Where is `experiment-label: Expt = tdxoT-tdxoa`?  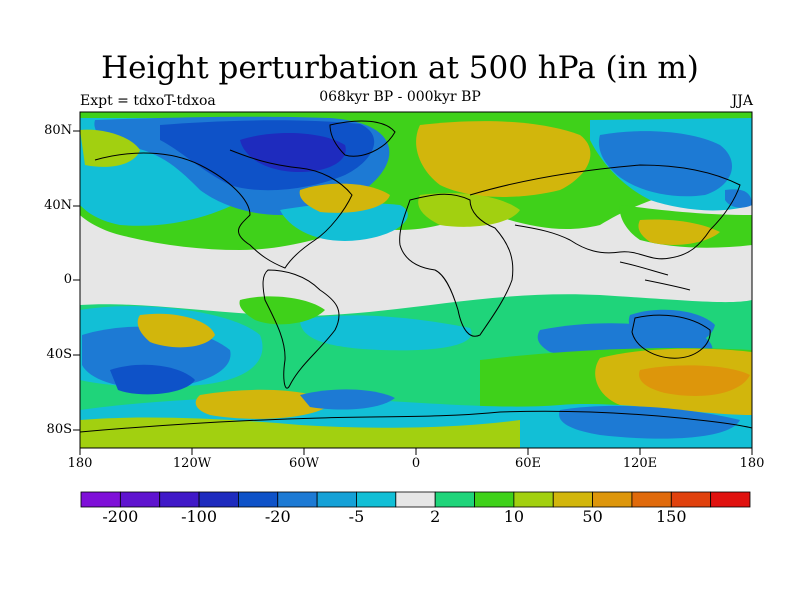 experiment-label: Expt = tdxoT-tdxoa is located at coordinates (148, 101).